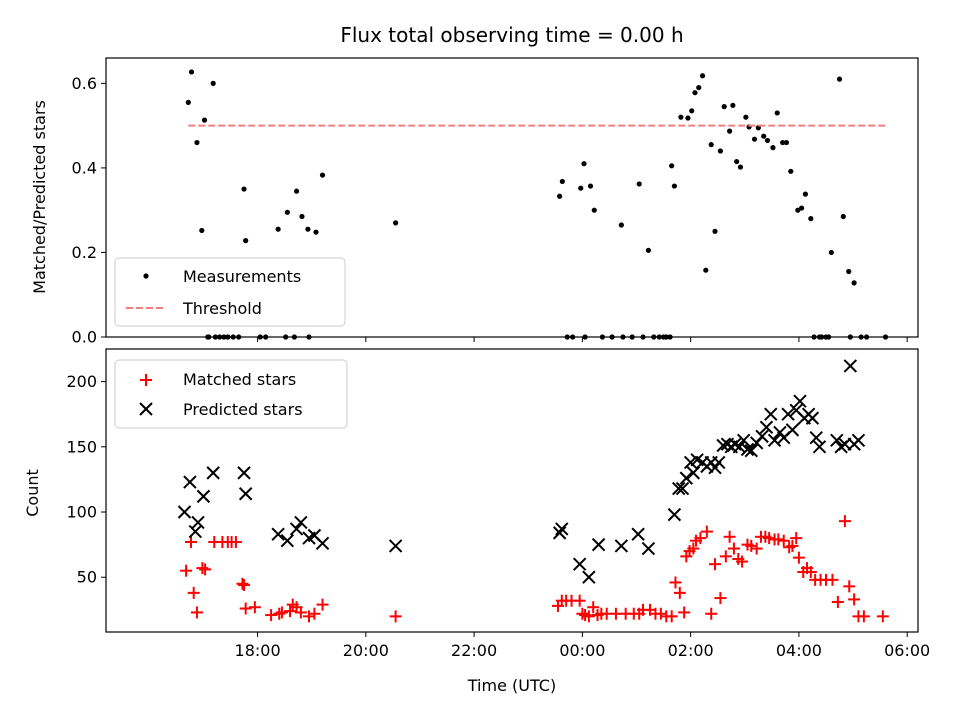 The image size is (960, 720). Describe the element at coordinates (222, 308) in the screenshot. I see `legend-threshold-label: Threshold` at that location.